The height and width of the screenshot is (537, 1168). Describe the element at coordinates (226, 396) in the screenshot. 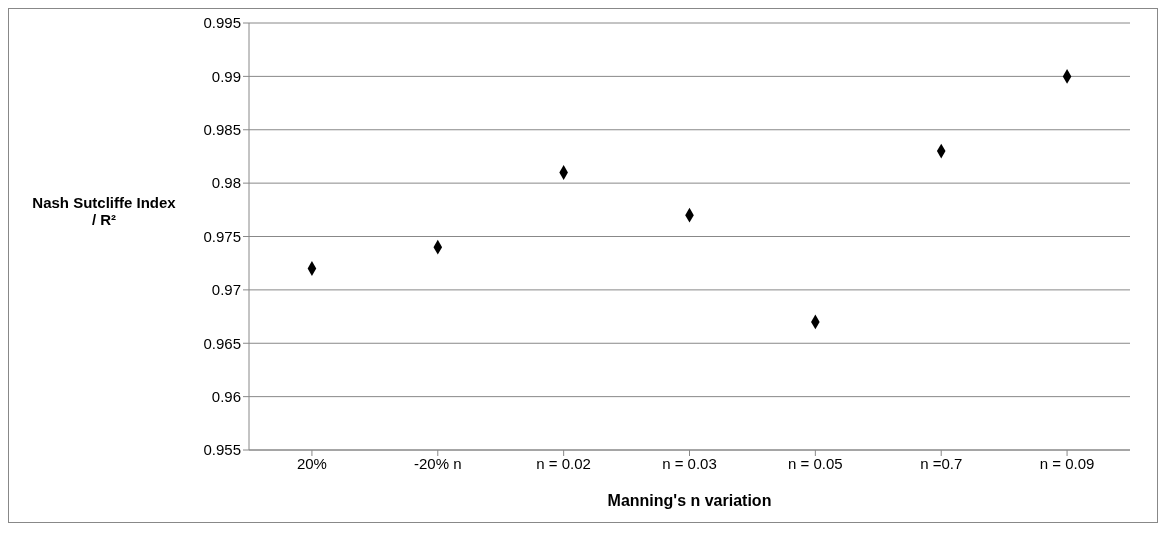

I see `y-tick-label: 0.96` at that location.